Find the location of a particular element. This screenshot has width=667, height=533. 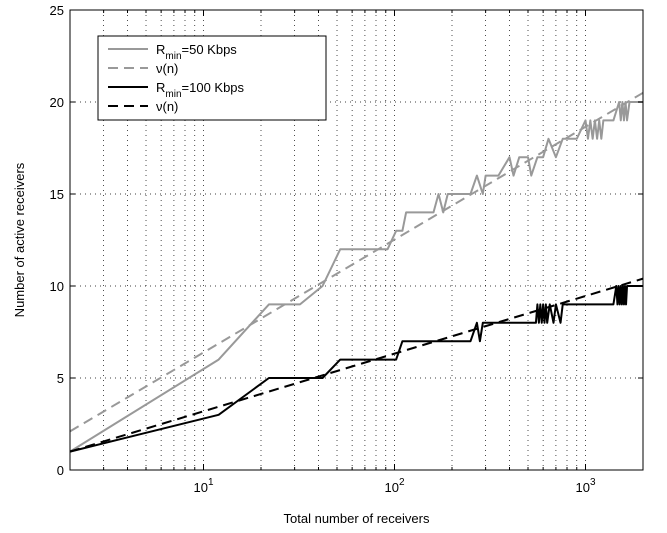

legend-label: Rmin=100 Kbps is located at coordinates (200, 90).